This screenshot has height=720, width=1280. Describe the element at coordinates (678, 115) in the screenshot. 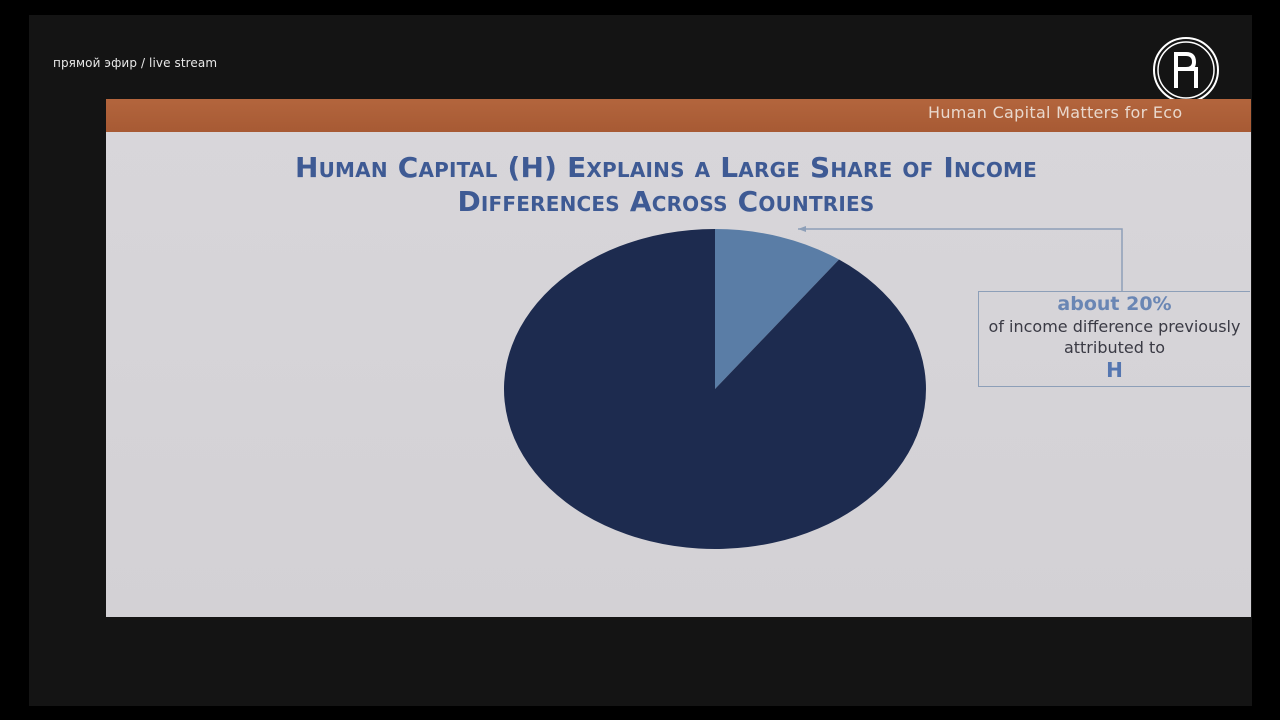

I see `slide-header-bar: Human Capital Matters for Eco` at that location.